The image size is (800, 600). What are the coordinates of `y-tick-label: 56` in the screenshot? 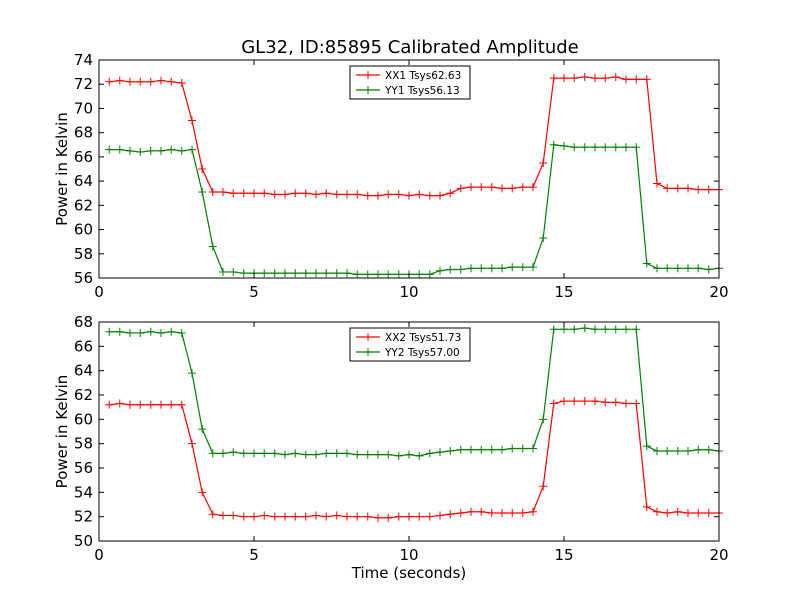 It's located at (83, 278).